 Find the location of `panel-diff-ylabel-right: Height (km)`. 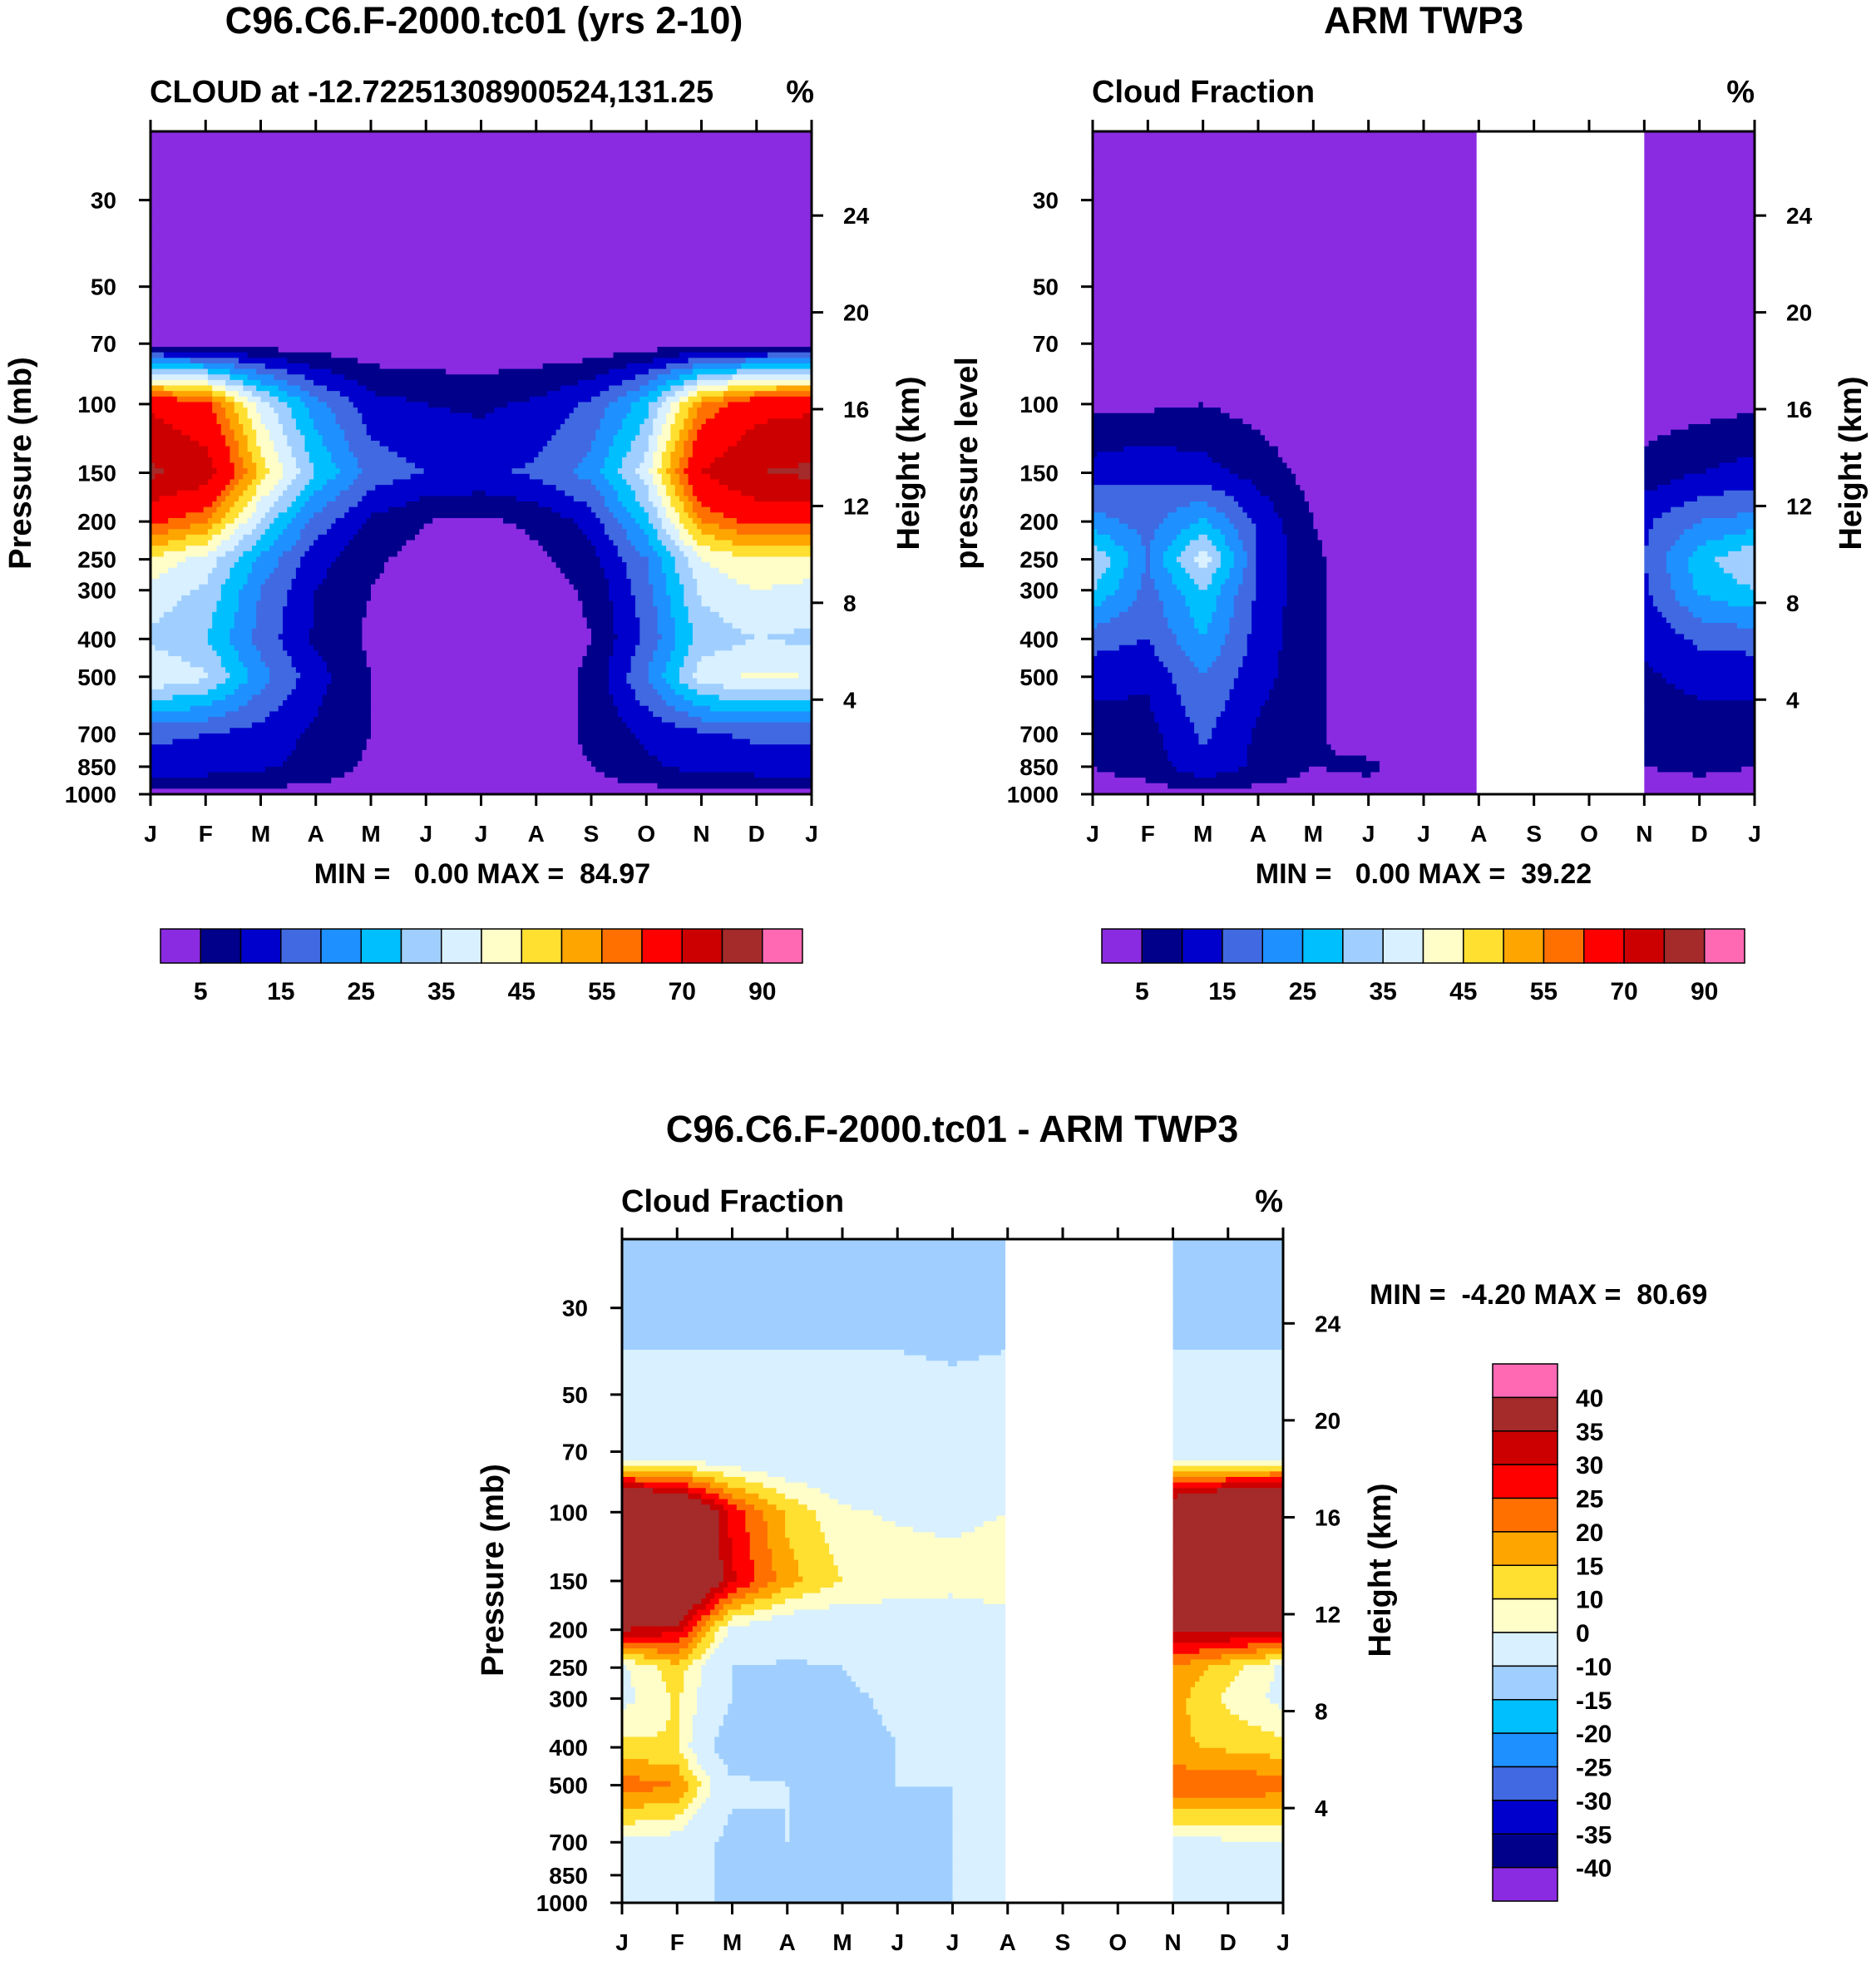

panel-diff-ylabel-right: Height (km) is located at coordinates (1380, 1570).